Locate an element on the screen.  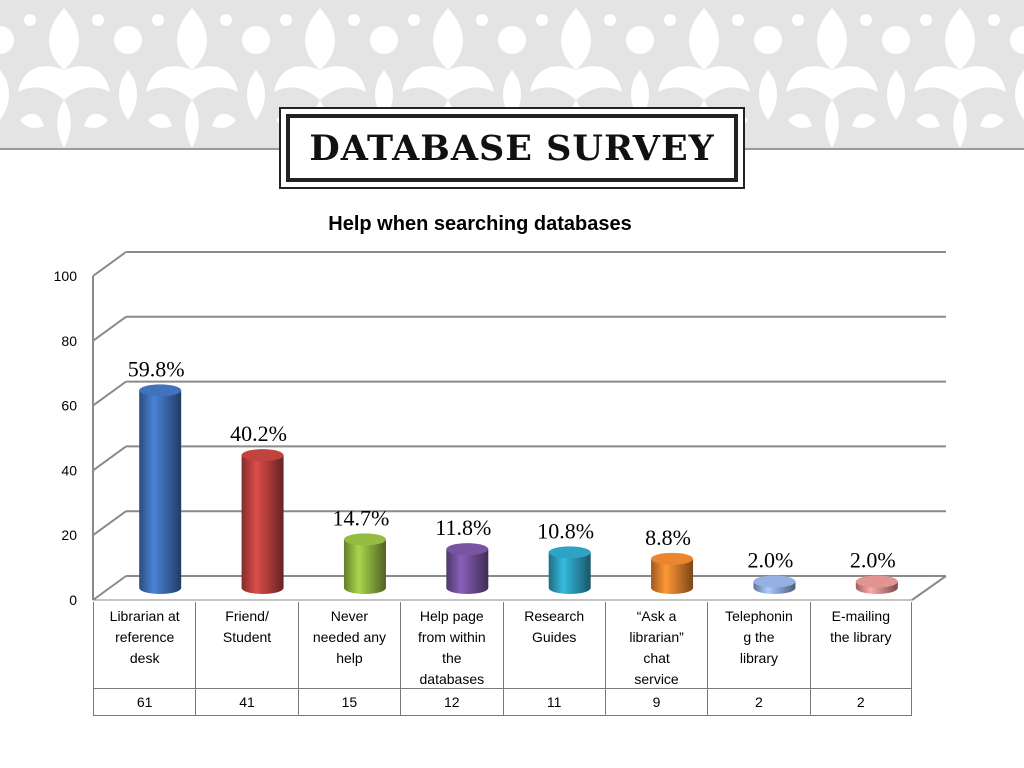
data-label: 59.8% is located at coordinates (156, 368).